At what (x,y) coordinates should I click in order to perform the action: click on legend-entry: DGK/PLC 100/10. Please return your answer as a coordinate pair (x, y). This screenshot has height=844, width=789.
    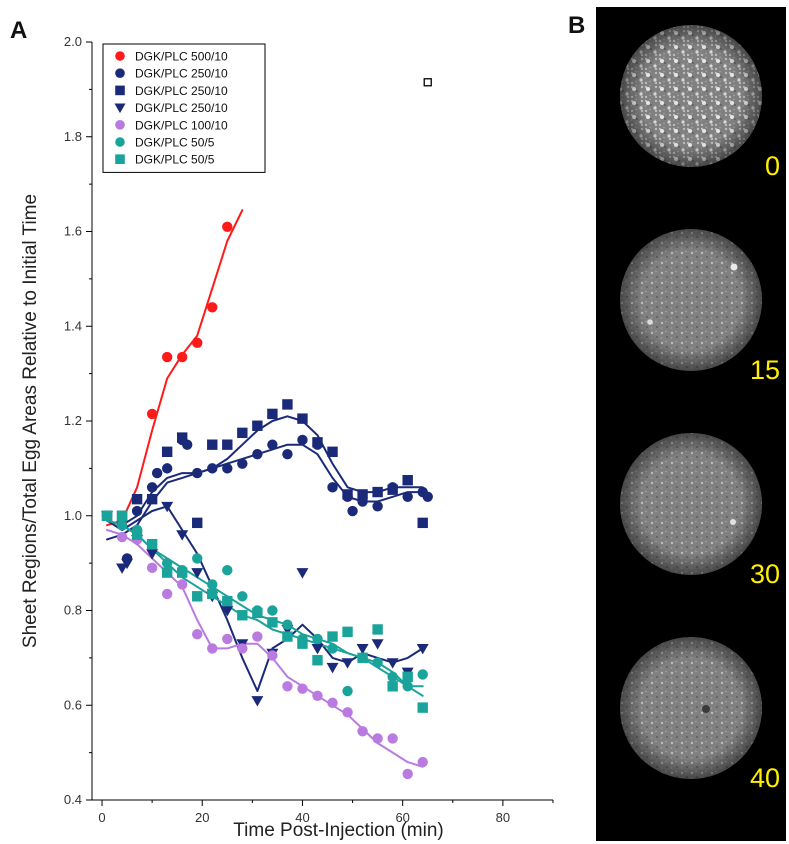
    Looking at the image, I should click on (181, 125).